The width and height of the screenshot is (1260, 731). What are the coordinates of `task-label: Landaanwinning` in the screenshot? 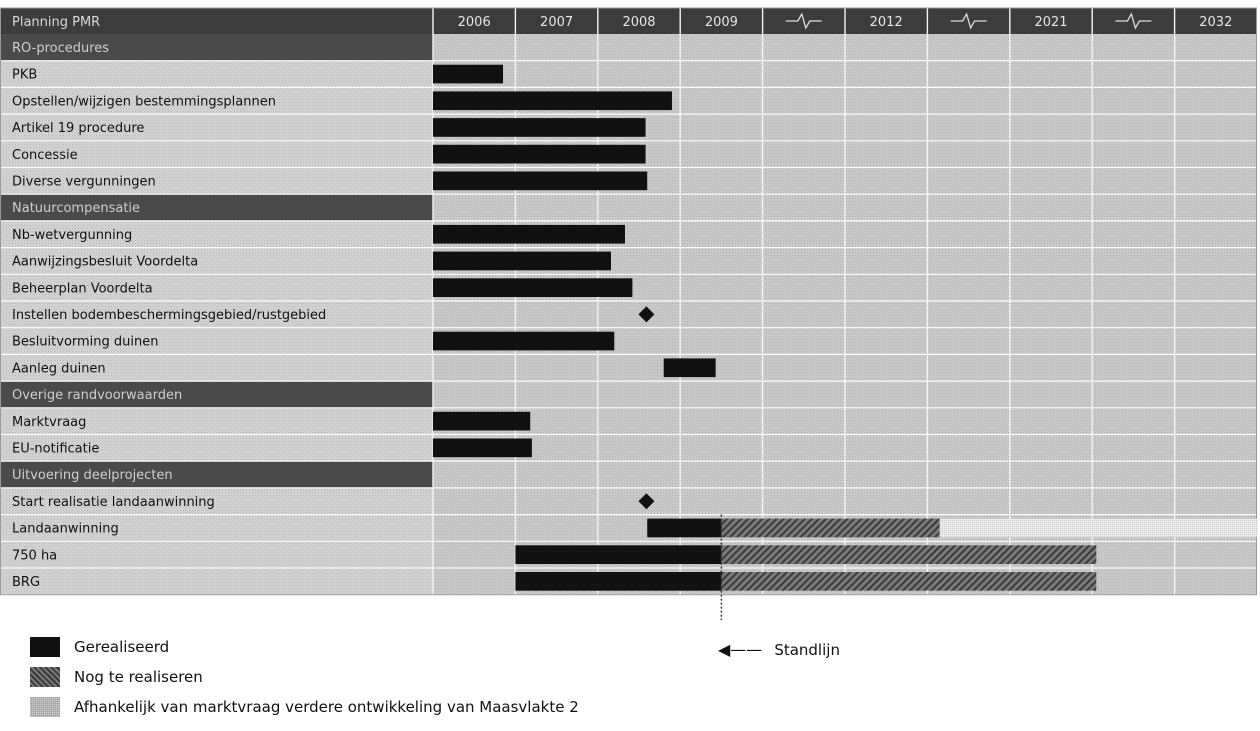 It's located at (65, 529).